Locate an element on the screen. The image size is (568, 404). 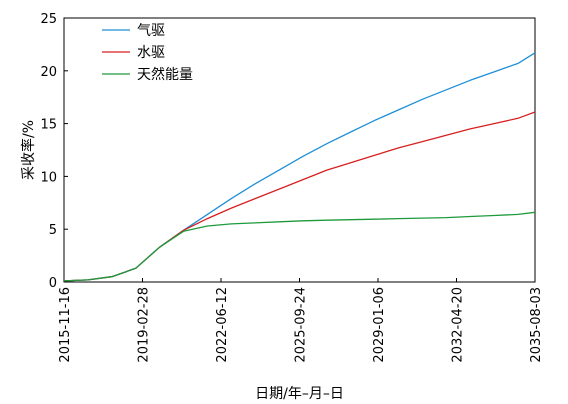
x-tick-label: 2032-04-20 is located at coordinates (458, 325).